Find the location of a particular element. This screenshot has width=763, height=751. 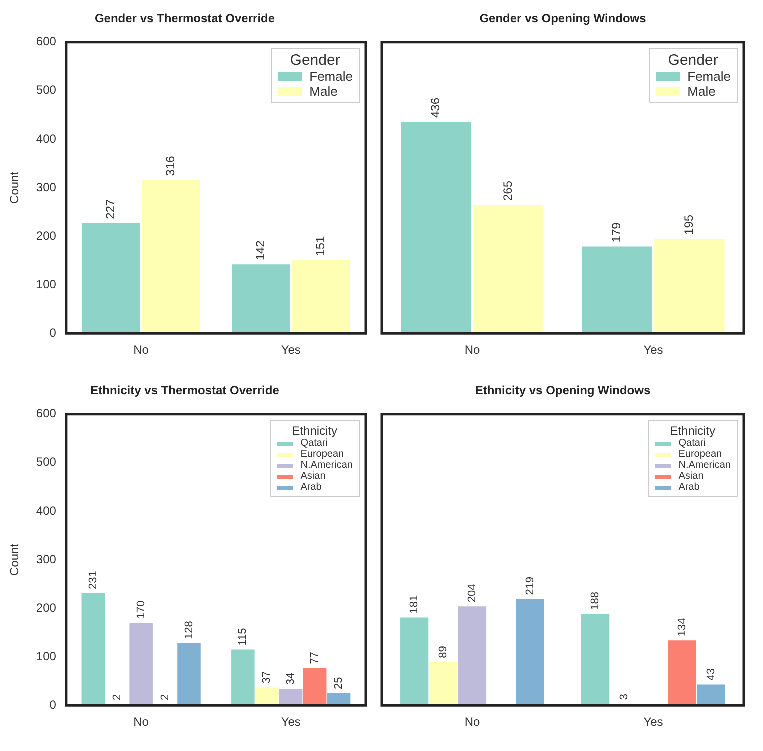

data-label: 231 is located at coordinates (93, 580).